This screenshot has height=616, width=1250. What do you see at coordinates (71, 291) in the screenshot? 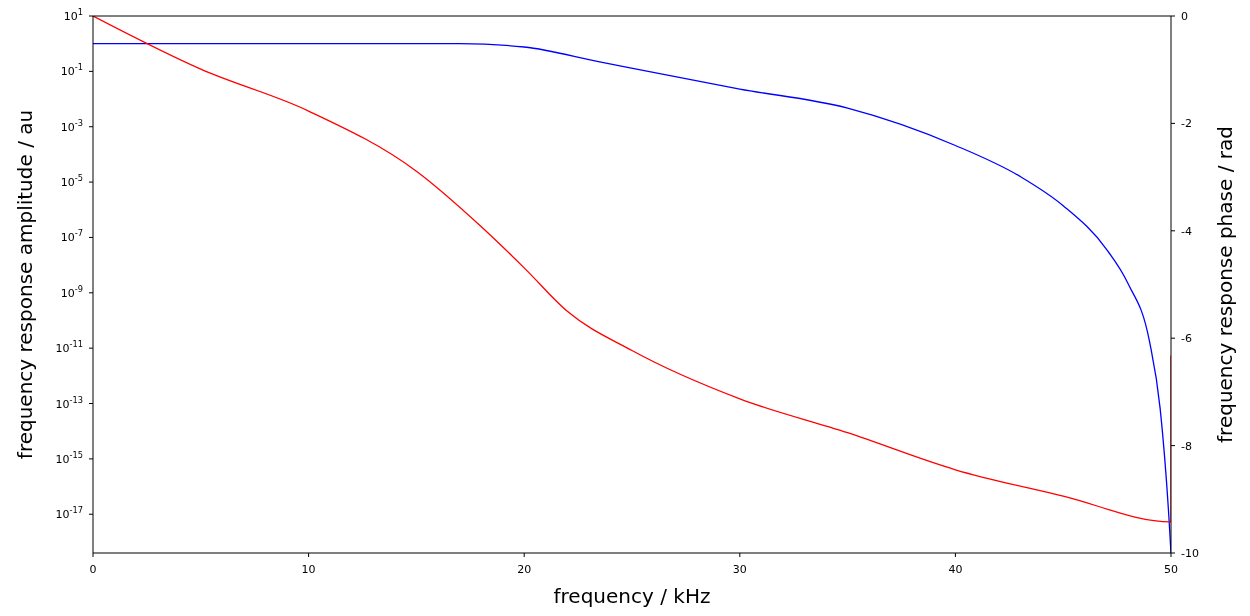
I see `y-tick-label: 10$^{-9}$` at bounding box center [71, 291].